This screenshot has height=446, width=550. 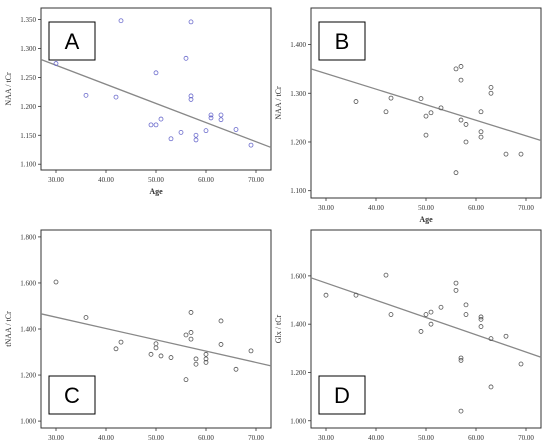 I want to click on y-axis-label: tNAA / tCr, so click(x=8, y=329).